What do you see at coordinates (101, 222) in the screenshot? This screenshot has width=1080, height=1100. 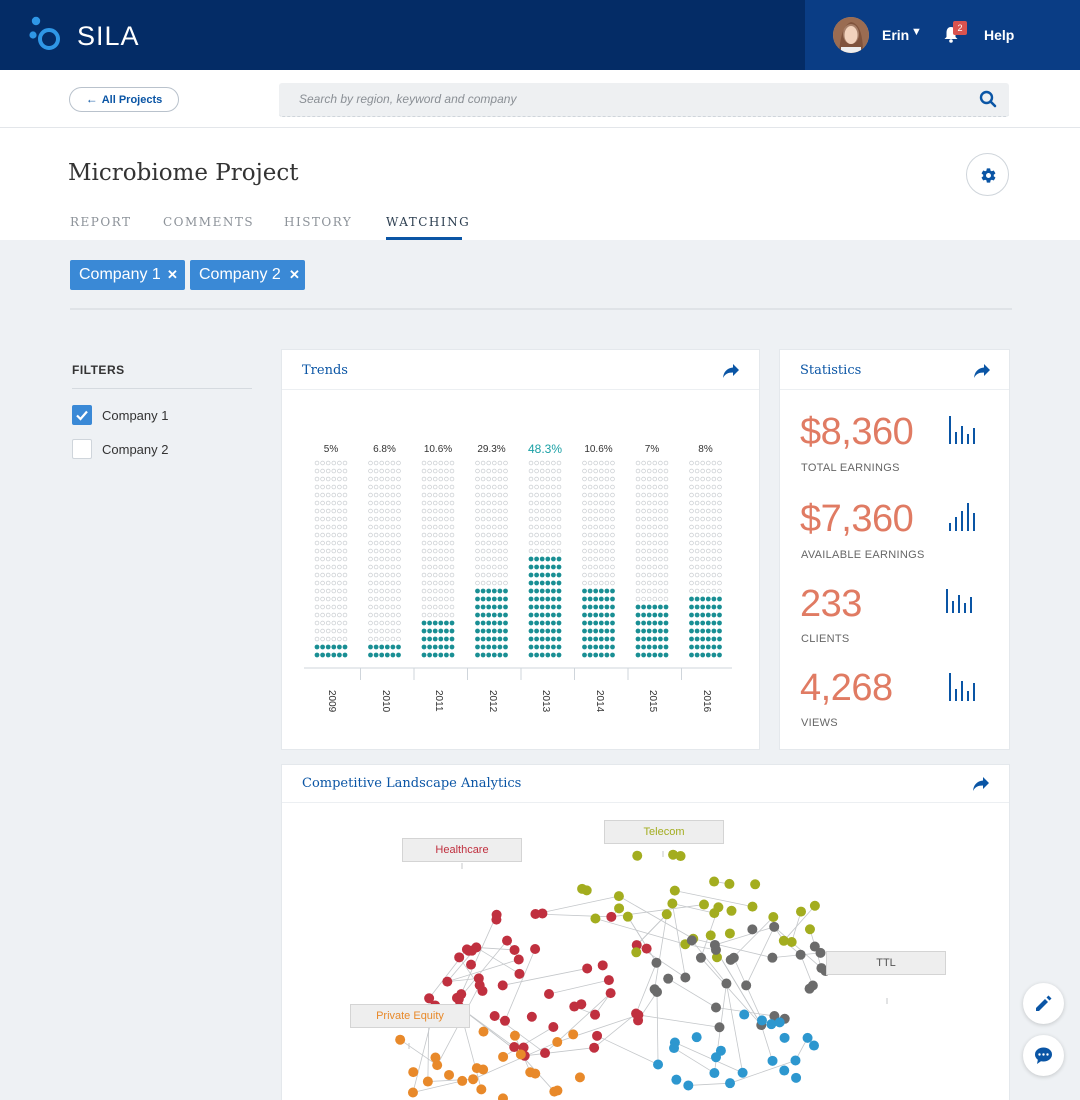 I see `tab-report: REPORT` at bounding box center [101, 222].